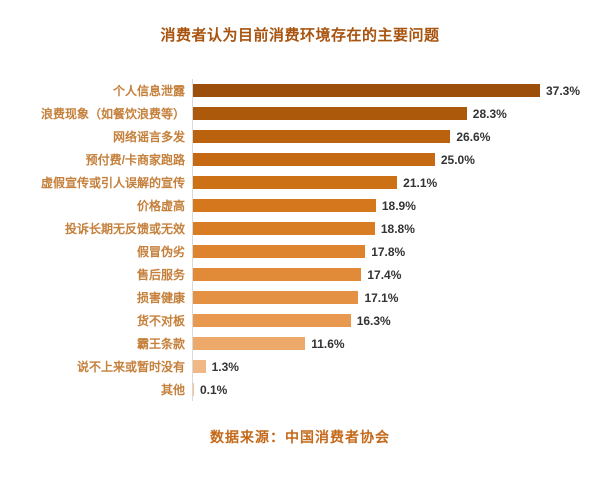 This screenshot has width=600, height=488. I want to click on category-label: 投诉长期无反馈或无效, so click(124, 229).